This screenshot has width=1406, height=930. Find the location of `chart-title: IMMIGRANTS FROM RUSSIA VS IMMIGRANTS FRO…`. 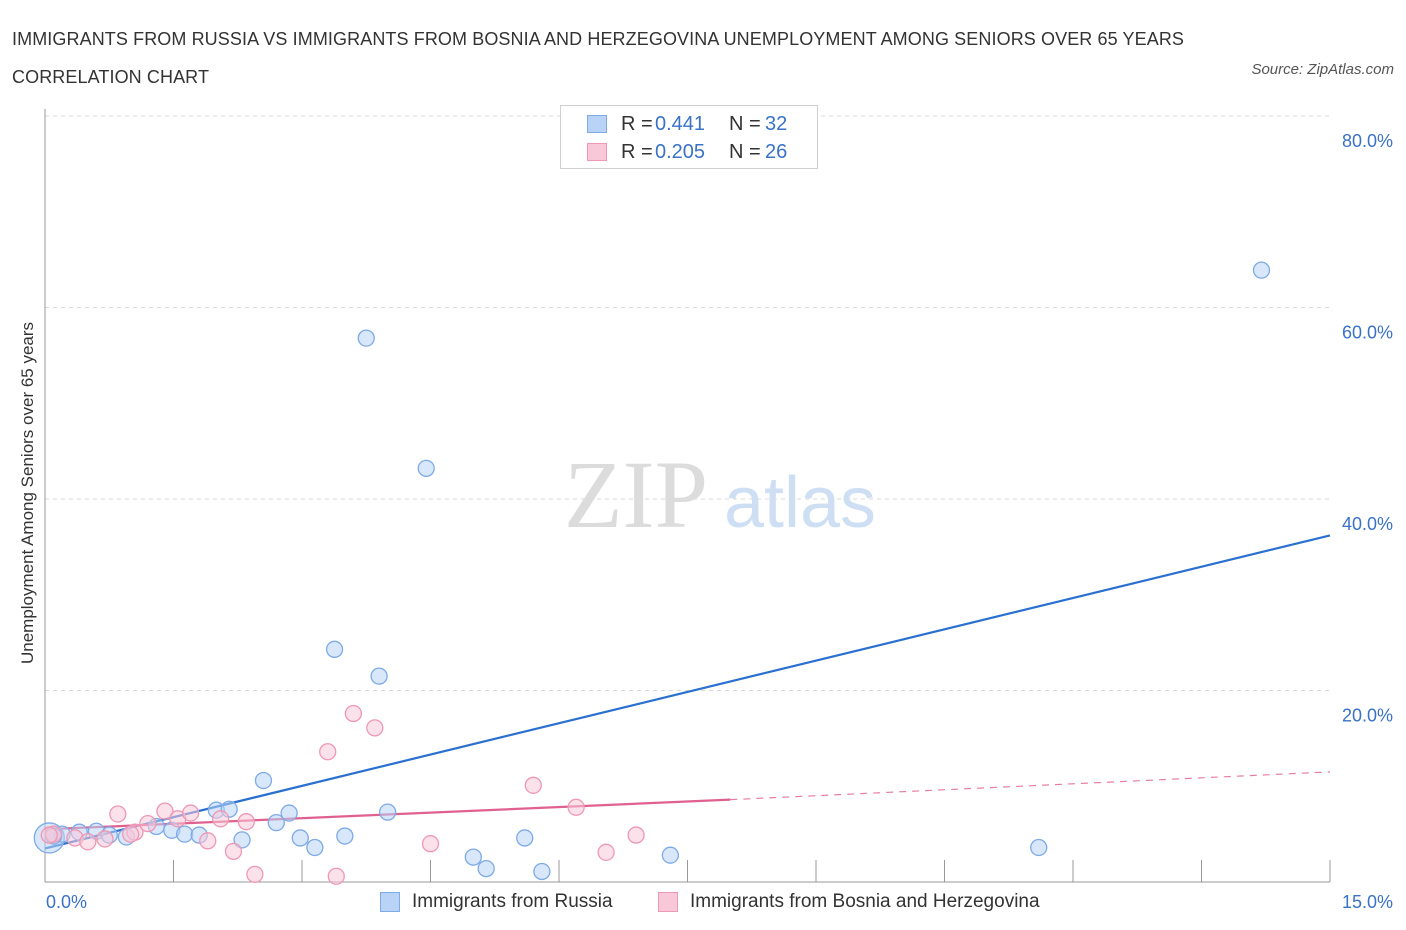

chart-title: IMMIGRANTS FROM RUSSIA VS IMMIGRANTS FRO… is located at coordinates (598, 58).